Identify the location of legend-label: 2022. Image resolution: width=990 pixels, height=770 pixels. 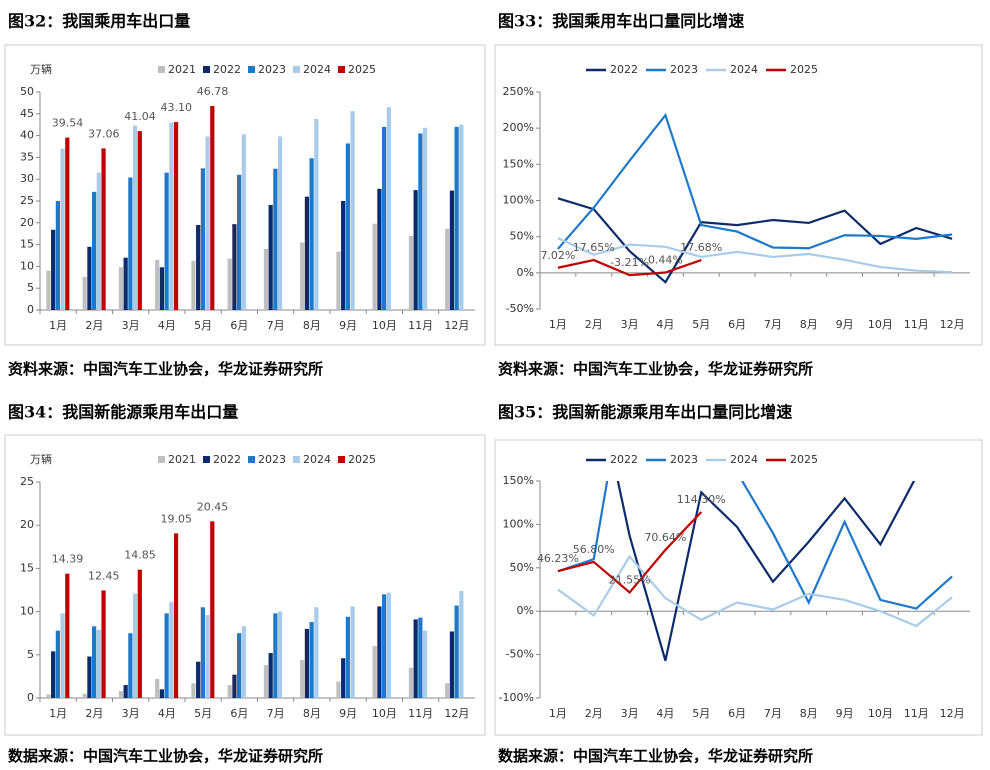
(227, 69).